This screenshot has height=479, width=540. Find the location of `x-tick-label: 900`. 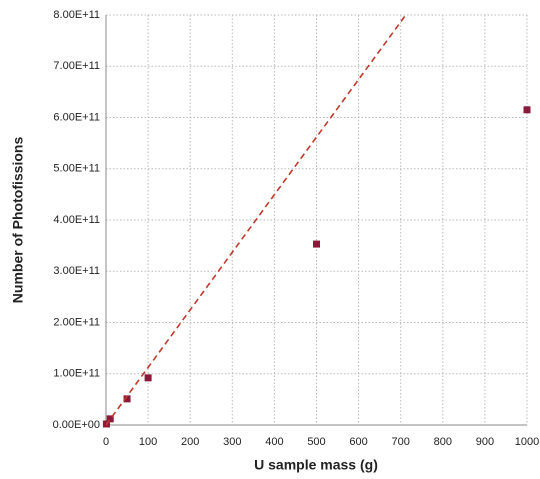

x-tick-label: 900 is located at coordinates (485, 442).